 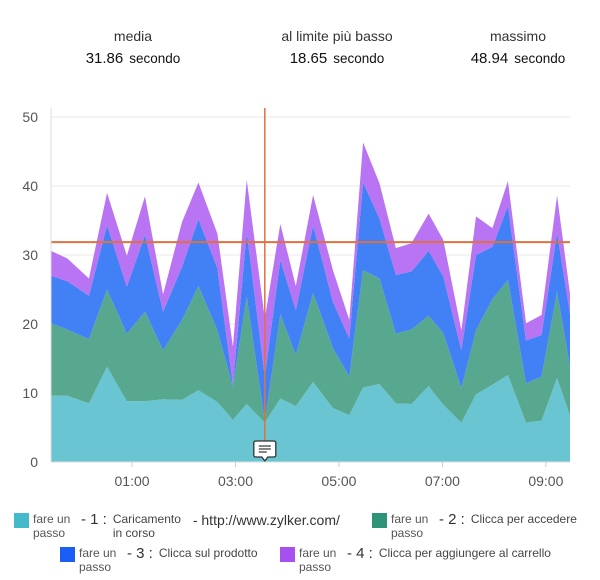 What do you see at coordinates (30, 117) in the screenshot?
I see `y-tick-label: 50` at bounding box center [30, 117].